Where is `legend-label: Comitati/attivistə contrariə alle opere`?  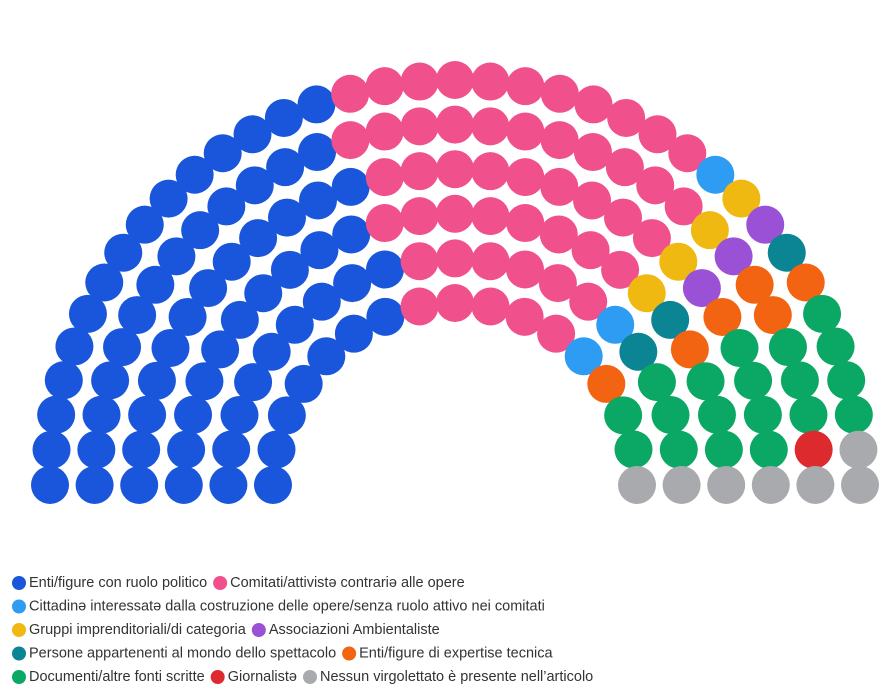
legend-label: Comitati/attivistə contrariə alle opere is located at coordinates (347, 583).